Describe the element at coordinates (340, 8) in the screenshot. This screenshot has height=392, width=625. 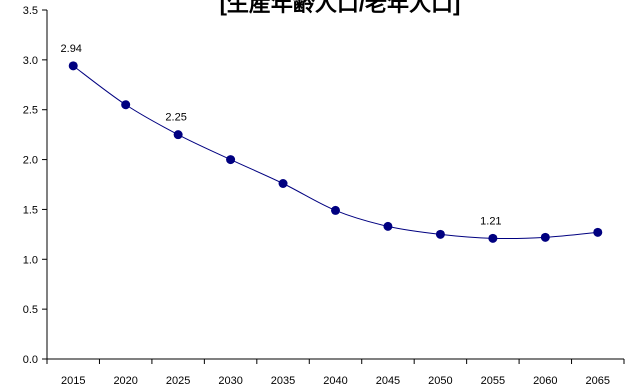
I see `chart-title: [生産年齢人口/老年人口]` at that location.